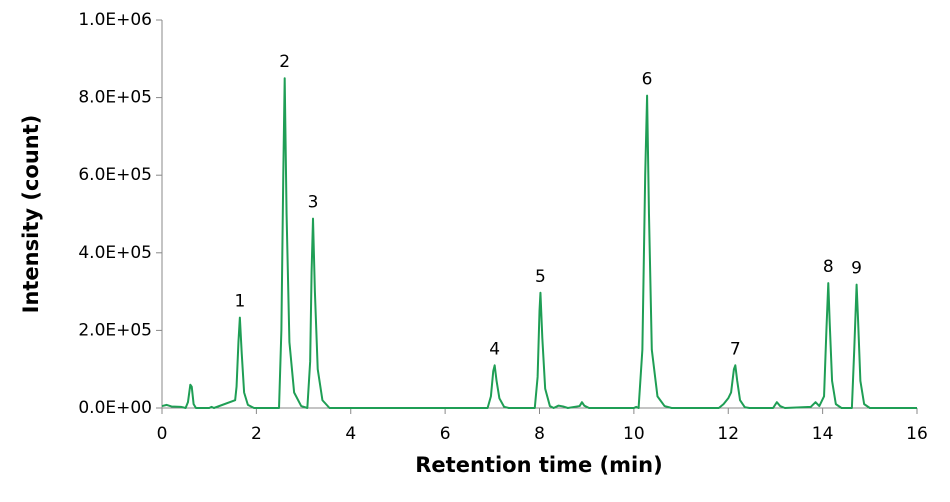 Image resolution: width=950 pixels, height=502 pixels. Describe the element at coordinates (115, 20) in the screenshot. I see `y-tick-label: 1.0E+06` at that location.